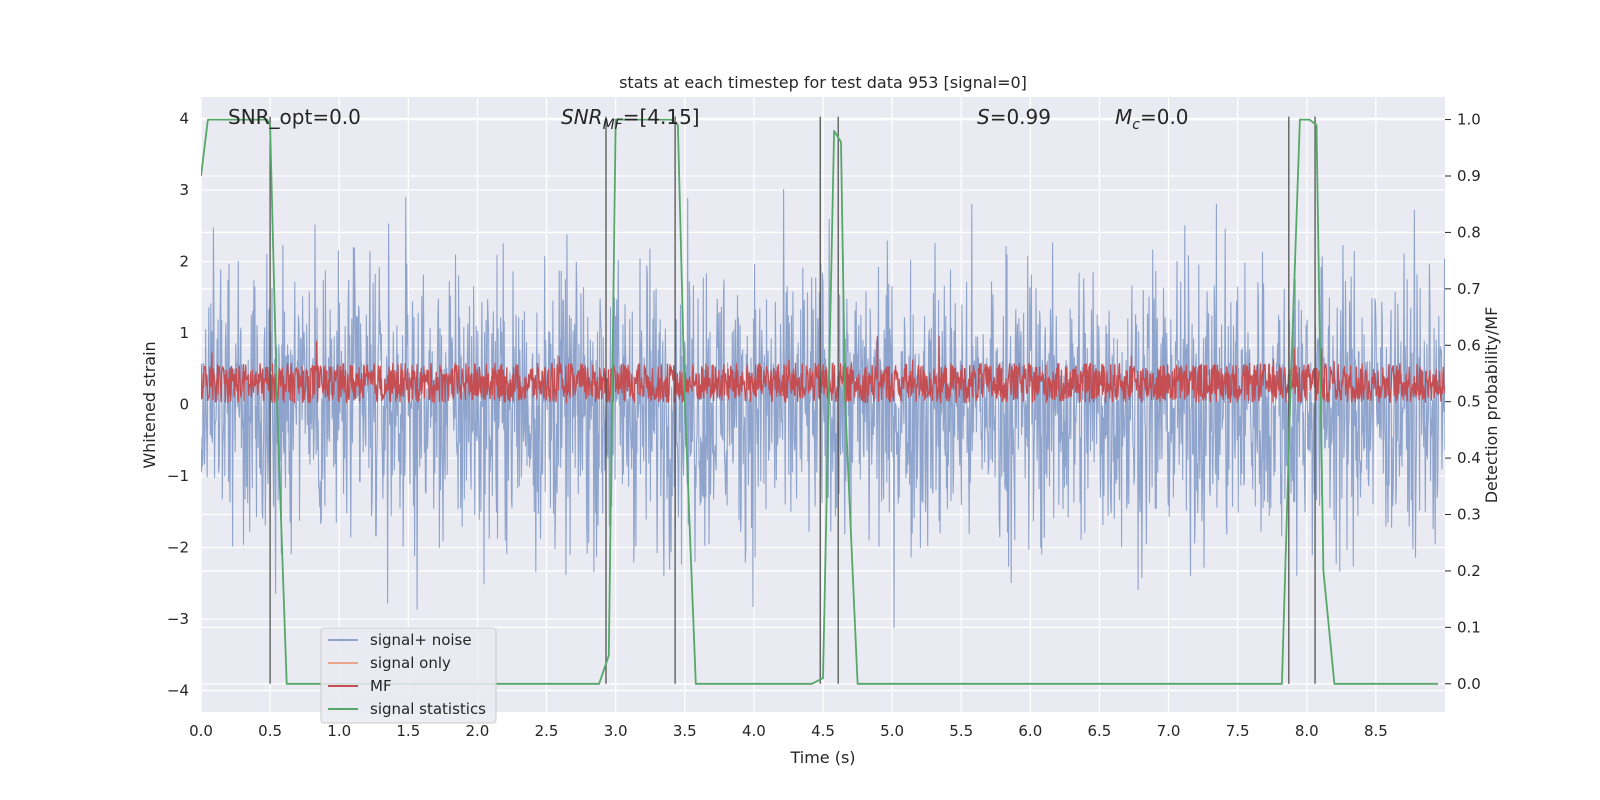 The height and width of the screenshot is (800, 1600). What do you see at coordinates (1030, 731) in the screenshot?
I see `x-tick-label: 6.0` at bounding box center [1030, 731].